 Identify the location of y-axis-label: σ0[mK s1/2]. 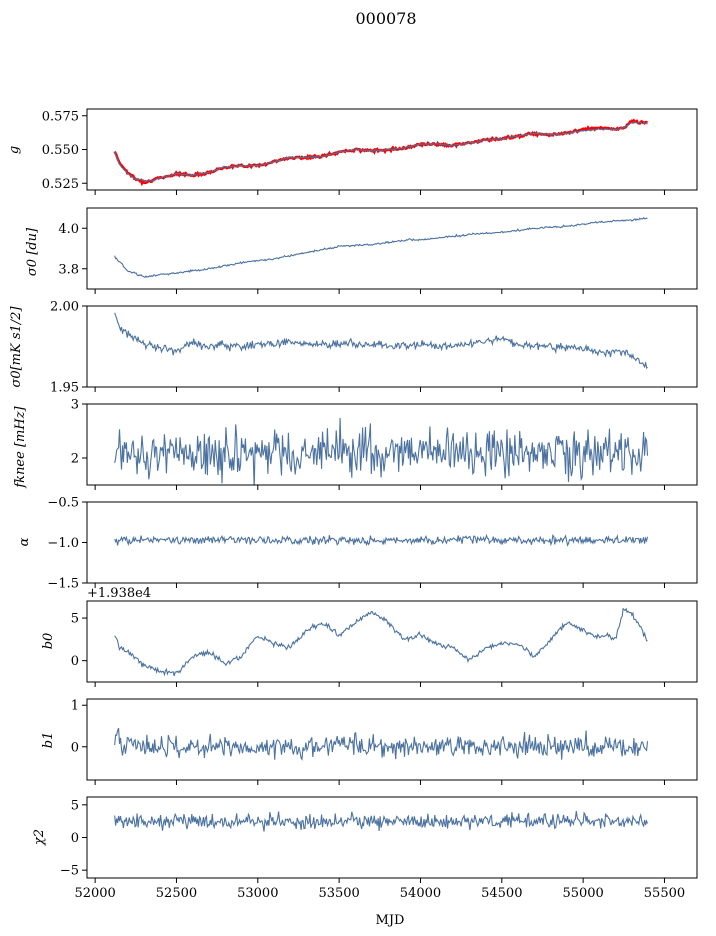
(16, 347).